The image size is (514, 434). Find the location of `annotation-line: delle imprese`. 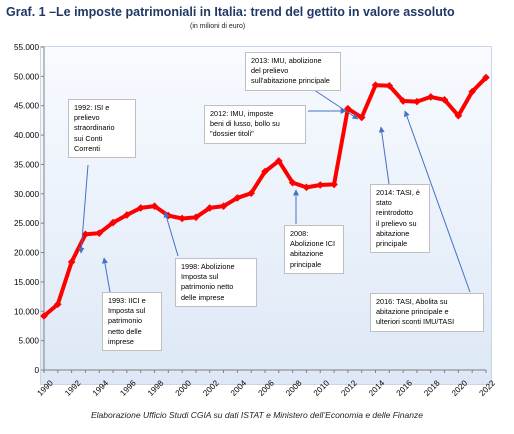

annotation-line: delle imprese is located at coordinates (203, 297).